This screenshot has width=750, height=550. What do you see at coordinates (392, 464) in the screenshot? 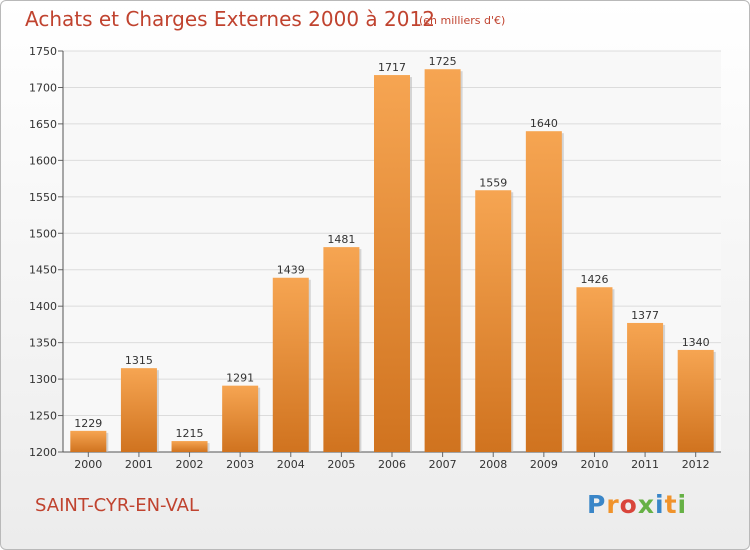
I see `x-tick-label: 2006` at bounding box center [392, 464].